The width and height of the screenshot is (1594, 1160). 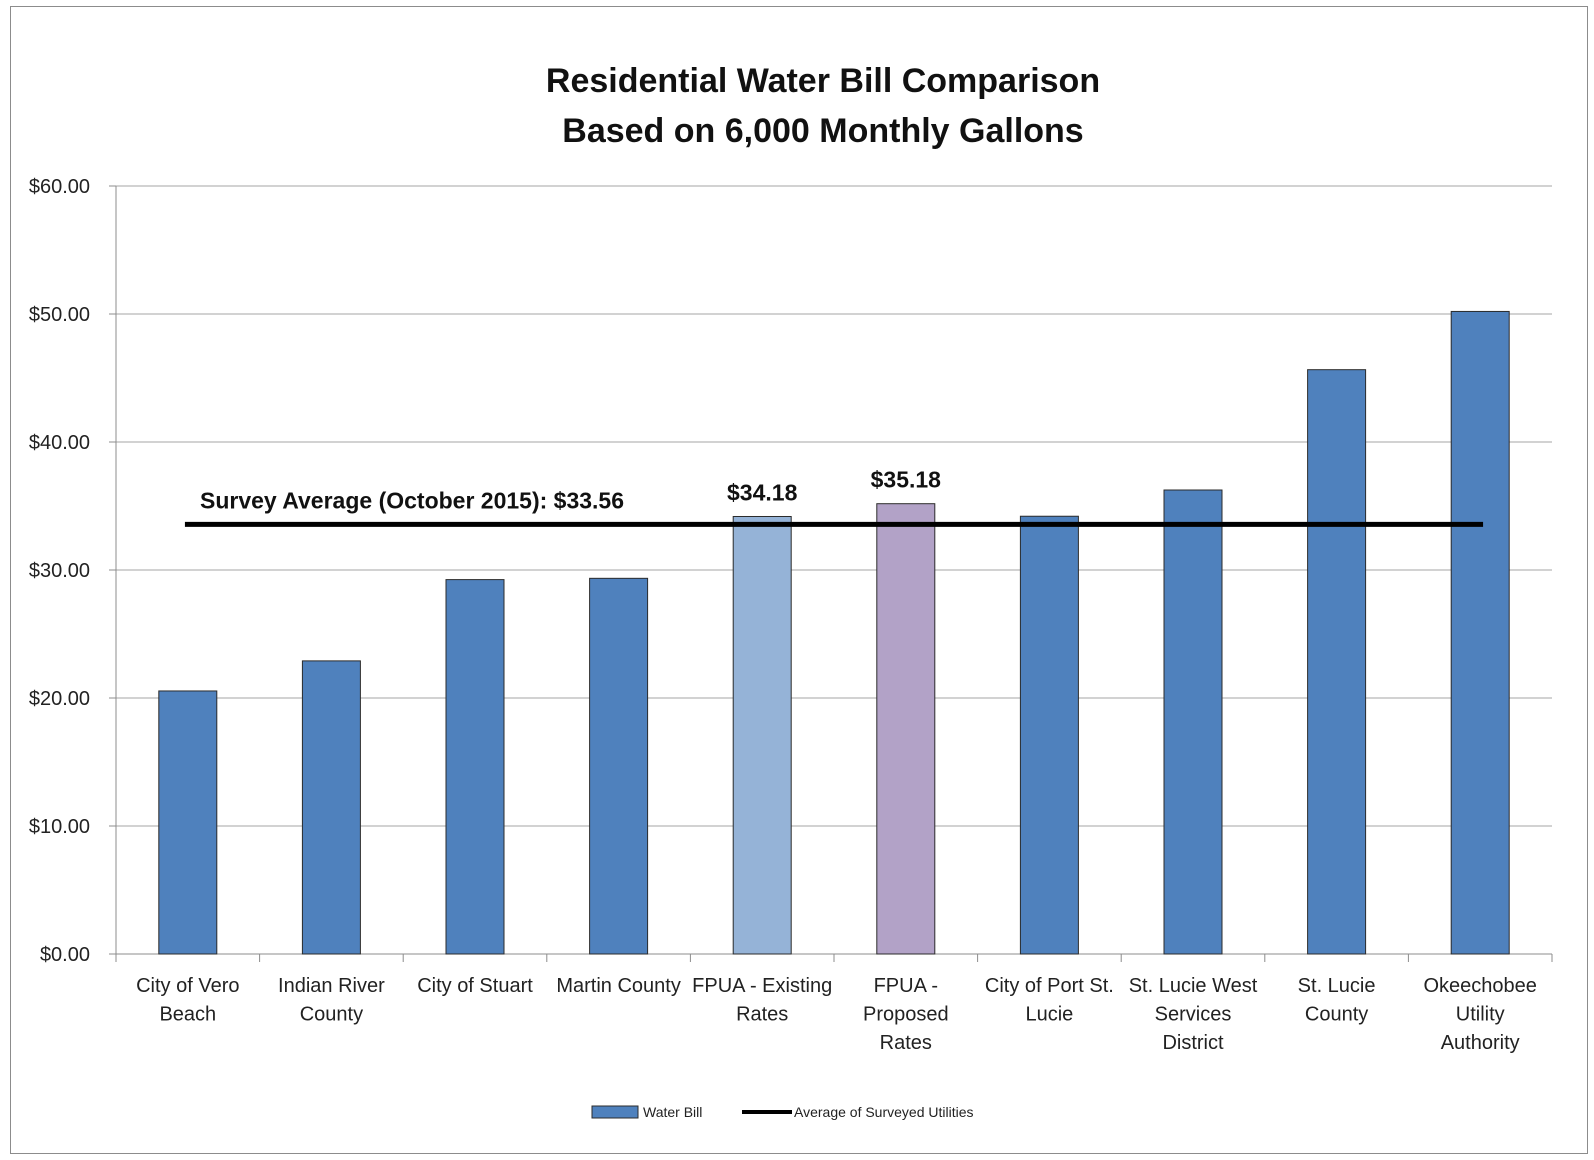 What do you see at coordinates (59, 827) in the screenshot?
I see `y-tick-label: $10.00` at bounding box center [59, 827].